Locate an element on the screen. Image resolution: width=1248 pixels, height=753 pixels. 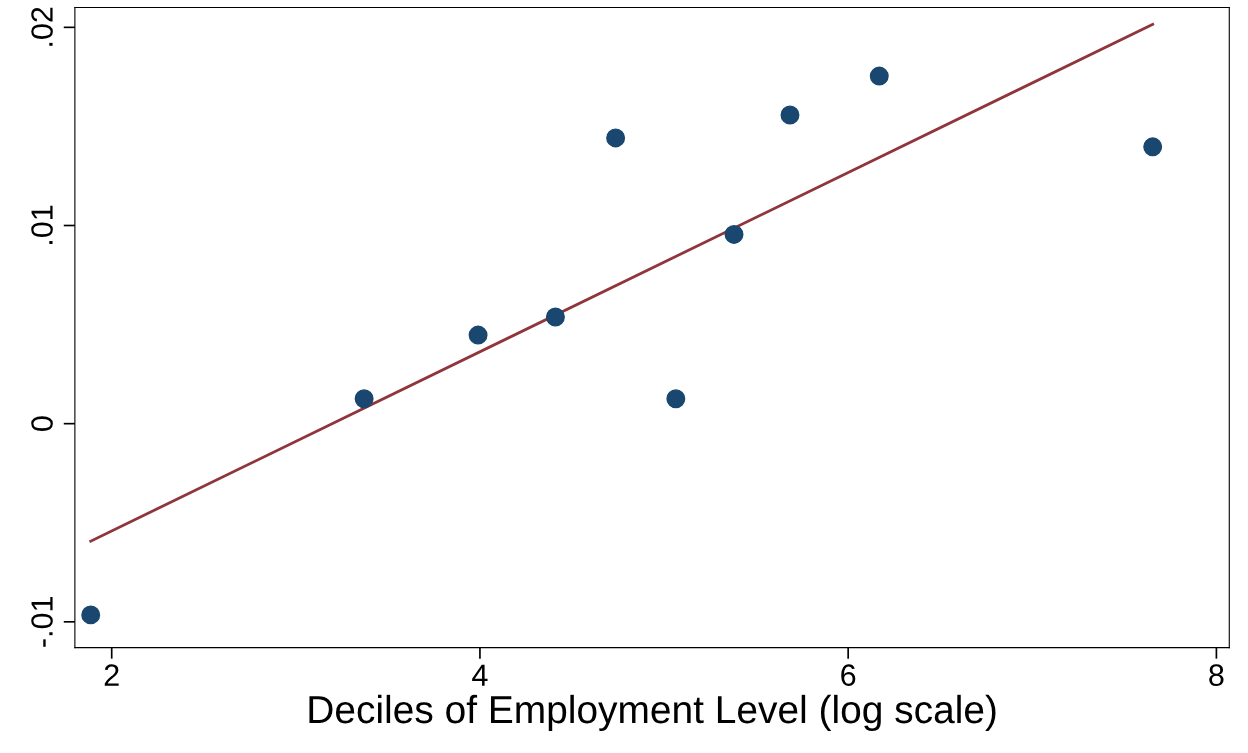
x-axis-title: Deciles of Employment Level (log scale) is located at coordinates (652, 713).